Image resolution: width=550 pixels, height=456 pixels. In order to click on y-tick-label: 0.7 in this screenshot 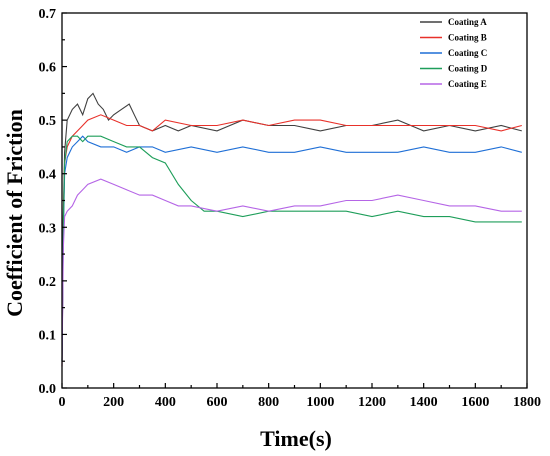, I will do `click(48, 14)`.